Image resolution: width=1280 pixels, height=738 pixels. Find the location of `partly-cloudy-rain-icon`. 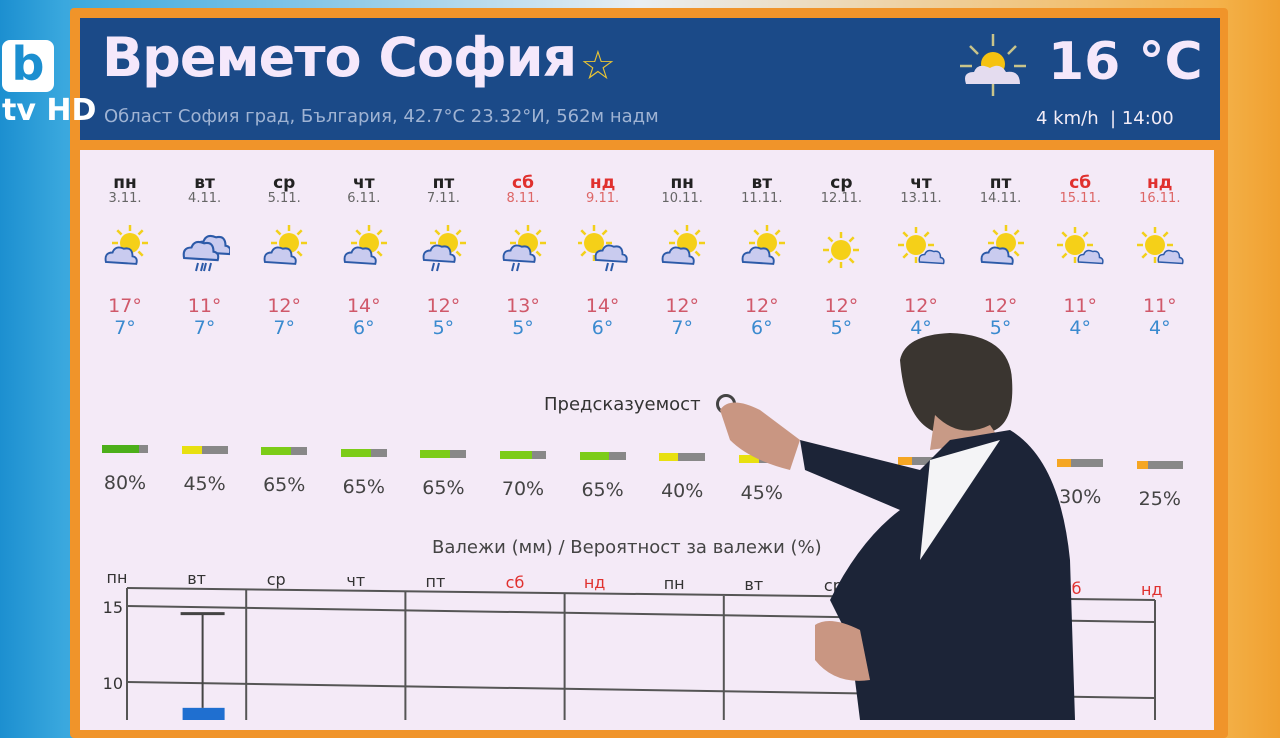

partly-cloudy-rain-icon is located at coordinates (445, 248).